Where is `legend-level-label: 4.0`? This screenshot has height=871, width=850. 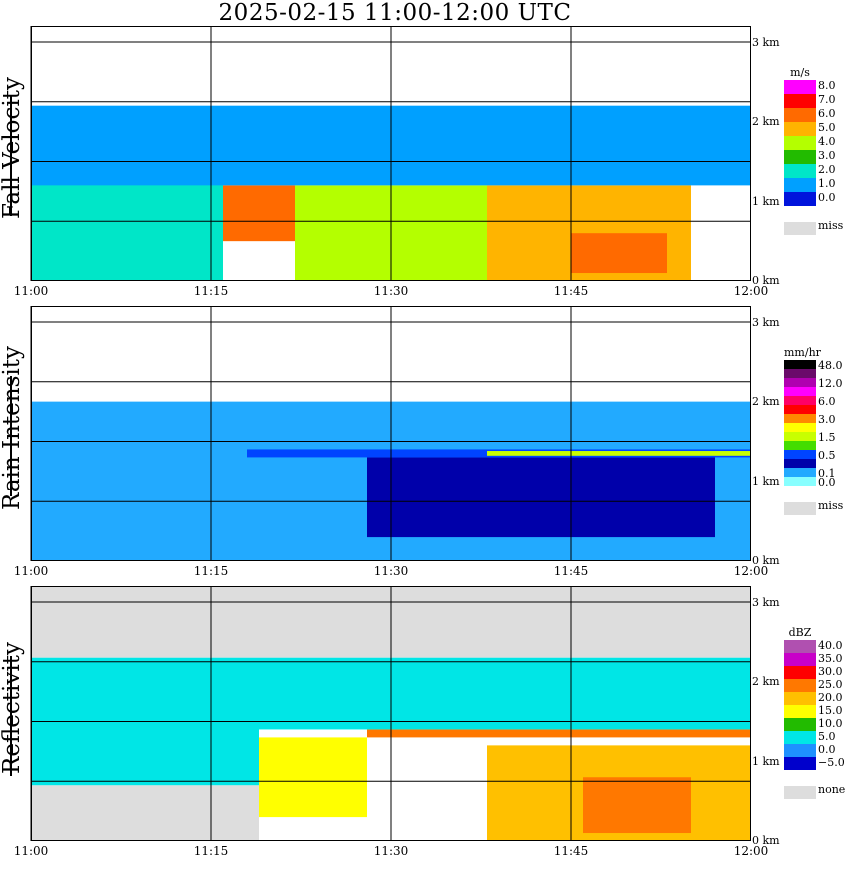 legend-level-label: 4.0 is located at coordinates (827, 141).